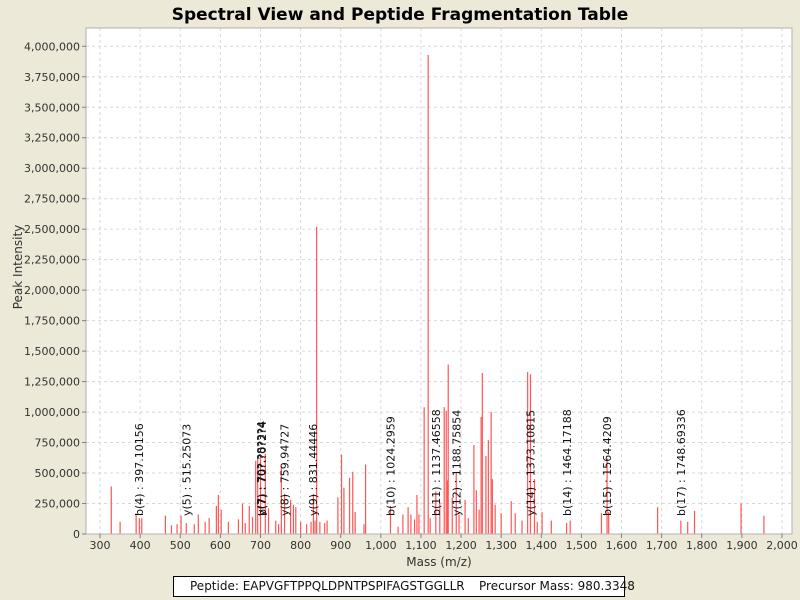 The image size is (800, 600). What do you see at coordinates (457, 463) in the screenshot?
I see `fragment-label: y(12) : 1188.75854` at bounding box center [457, 463].